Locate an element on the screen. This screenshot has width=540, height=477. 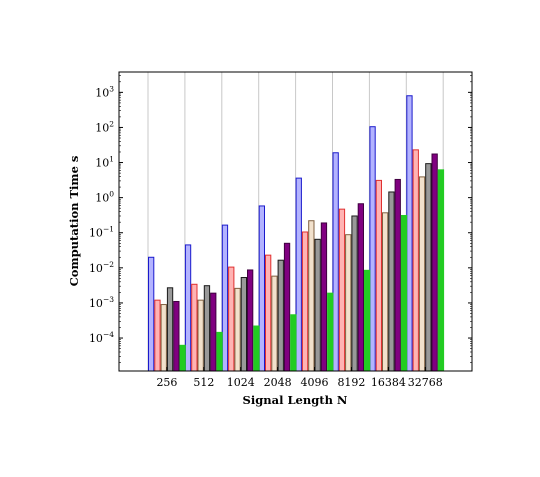
x-tick-label: 32768 is located at coordinates (425, 382).